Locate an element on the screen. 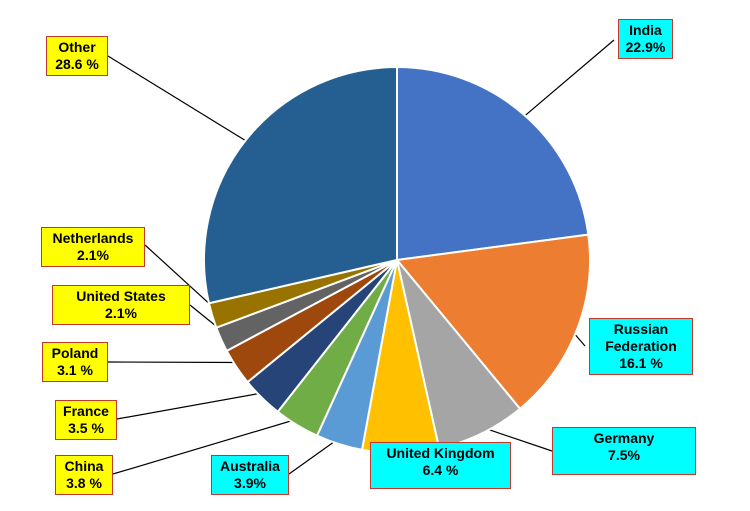  label-value: 22.9% is located at coordinates (645, 47).